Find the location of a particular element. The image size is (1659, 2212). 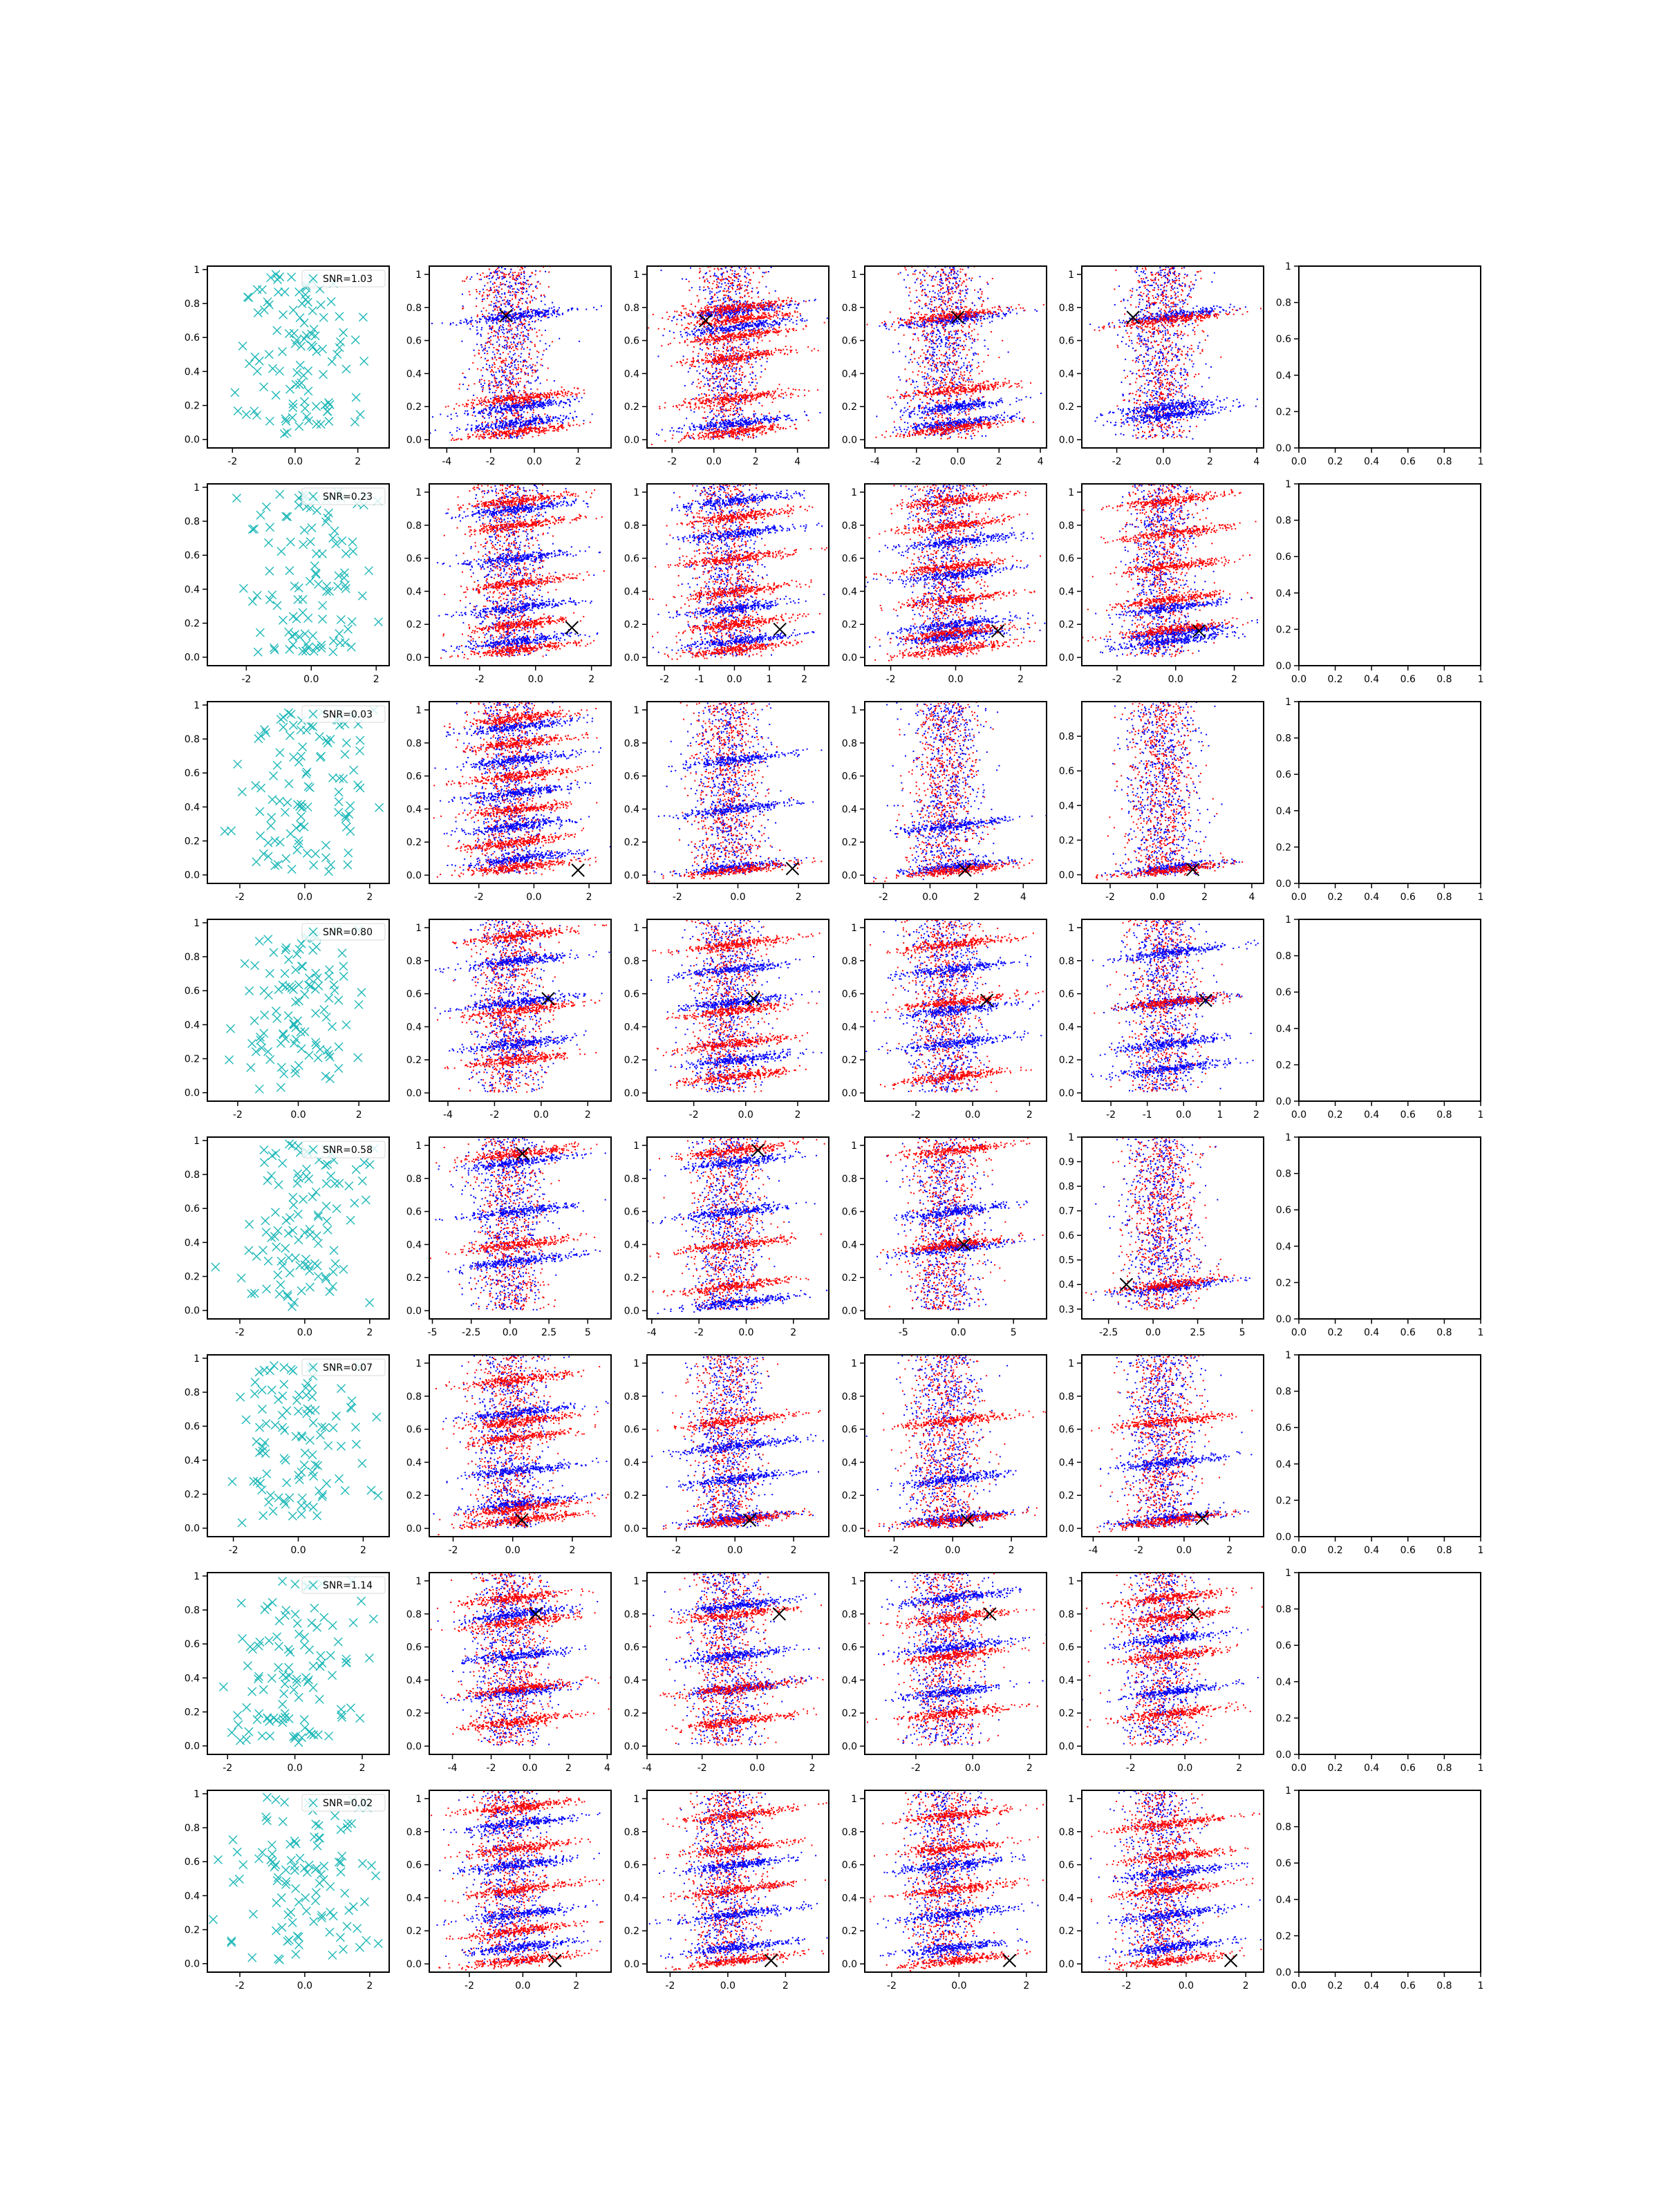

subplot-r1-c1: SNR=1.03-2 0.0 20.00.20.40.60.81 is located at coordinates (287, 366).